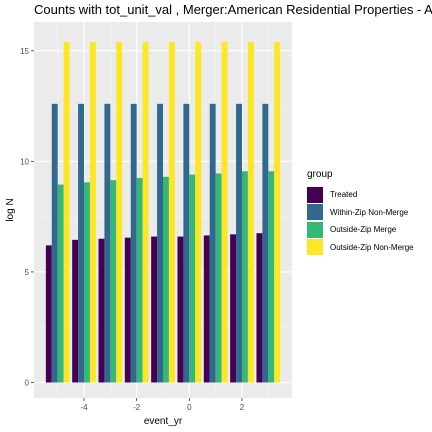  I want to click on y-tick-label: 0, so click(27, 383).